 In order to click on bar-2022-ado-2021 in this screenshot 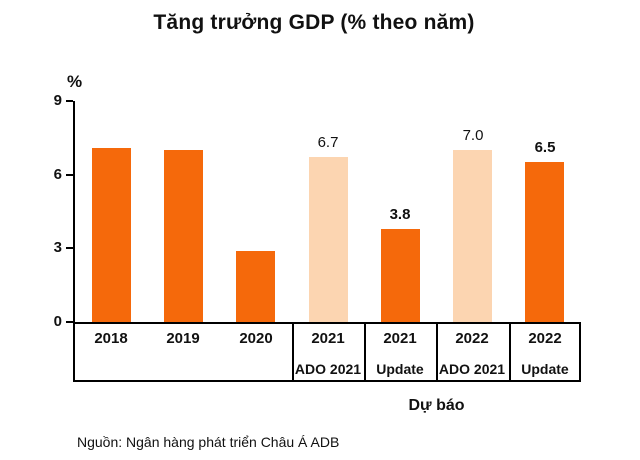, I will do `click(472, 236)`.